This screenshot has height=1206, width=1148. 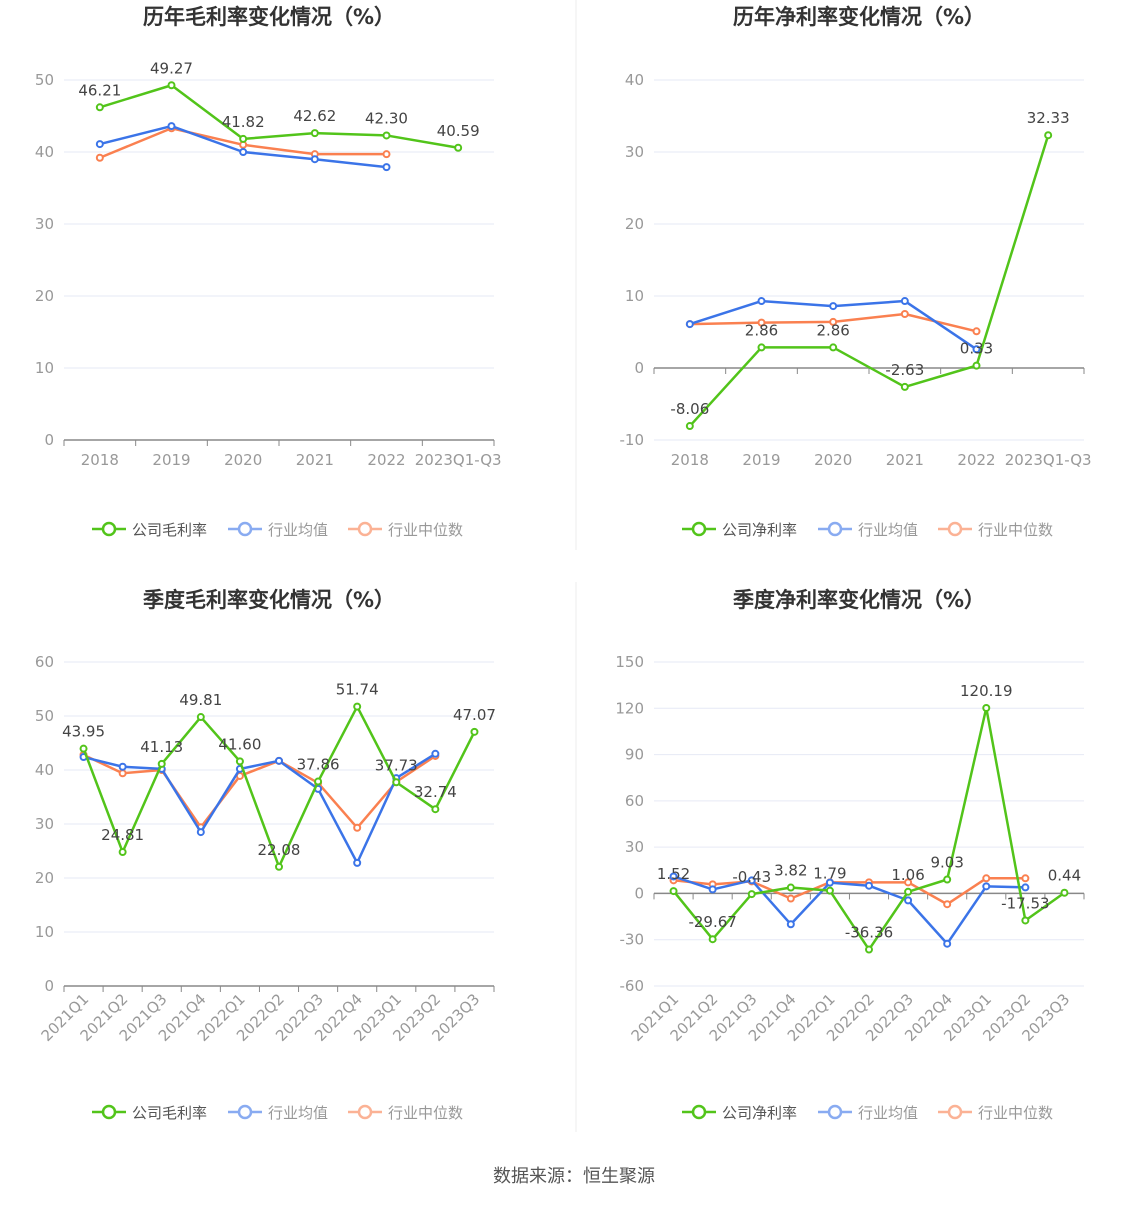 What do you see at coordinates (759, 1113) in the screenshot?
I see `legend-label: 公司净利率` at bounding box center [759, 1113].